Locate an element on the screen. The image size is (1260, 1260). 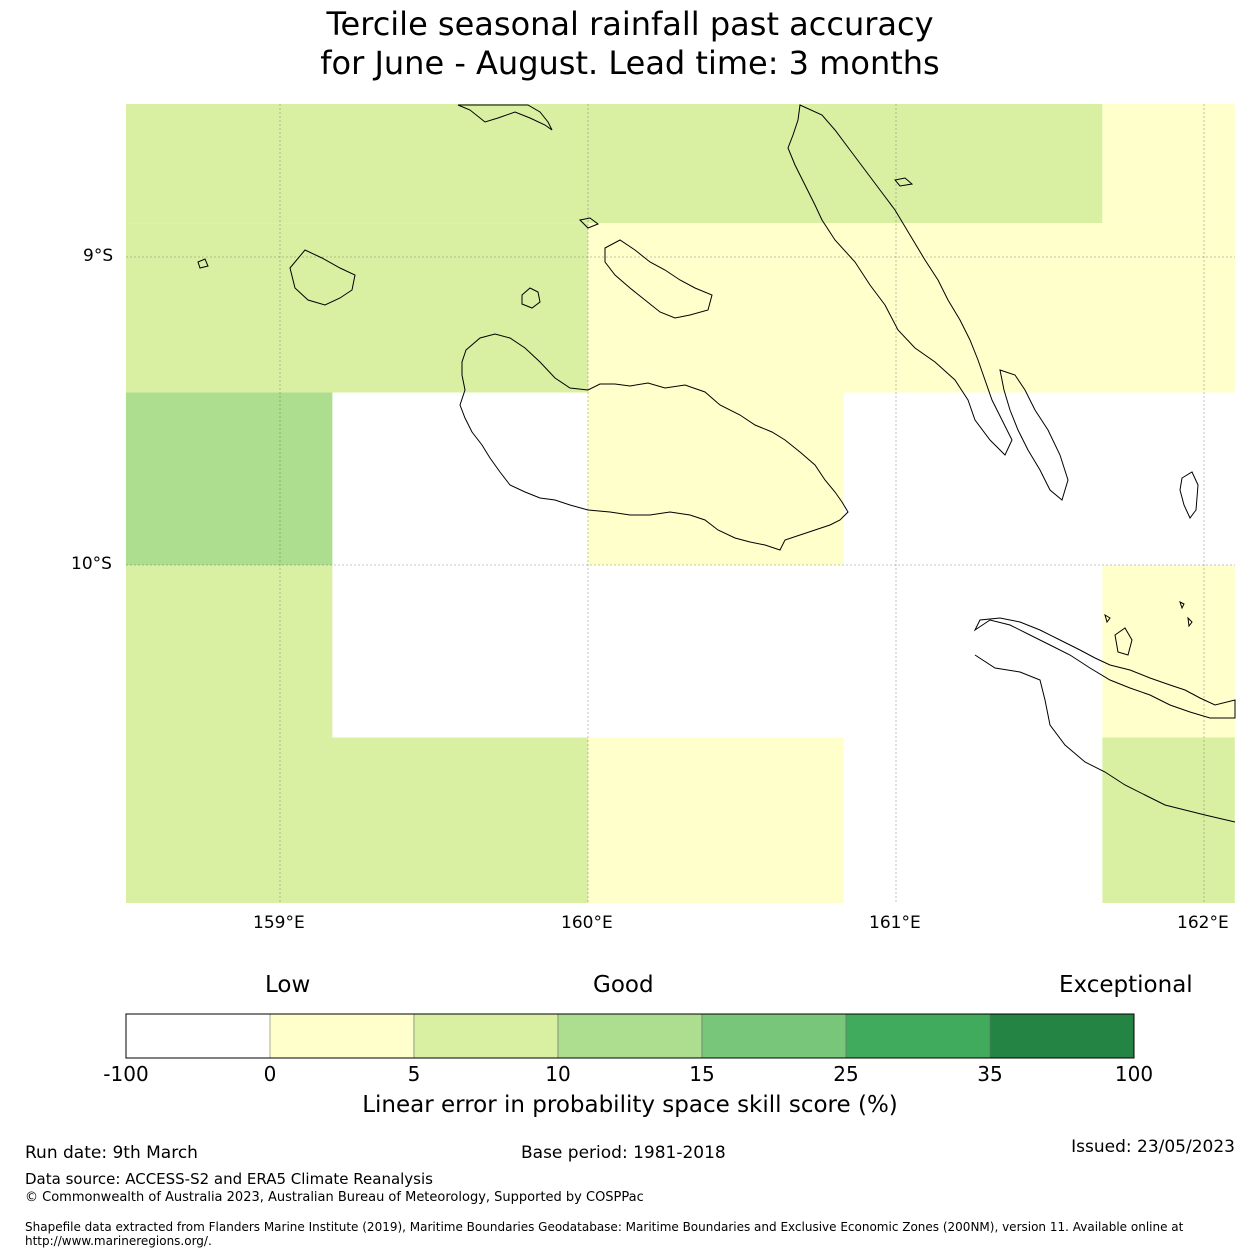
guadalcanal-coastline is located at coordinates (654, 442).